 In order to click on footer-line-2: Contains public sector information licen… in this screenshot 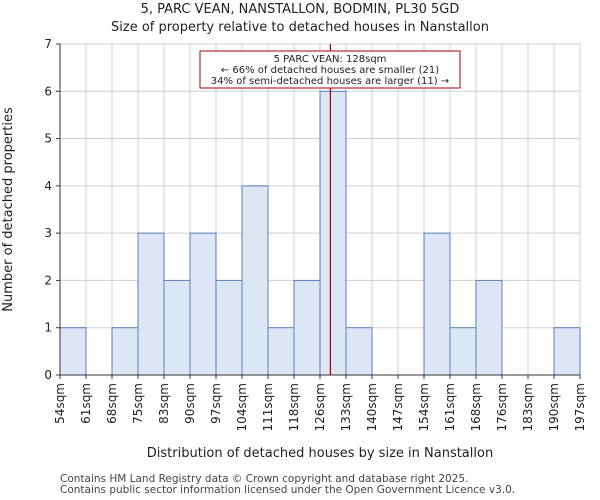, I will do `click(288, 490)`.